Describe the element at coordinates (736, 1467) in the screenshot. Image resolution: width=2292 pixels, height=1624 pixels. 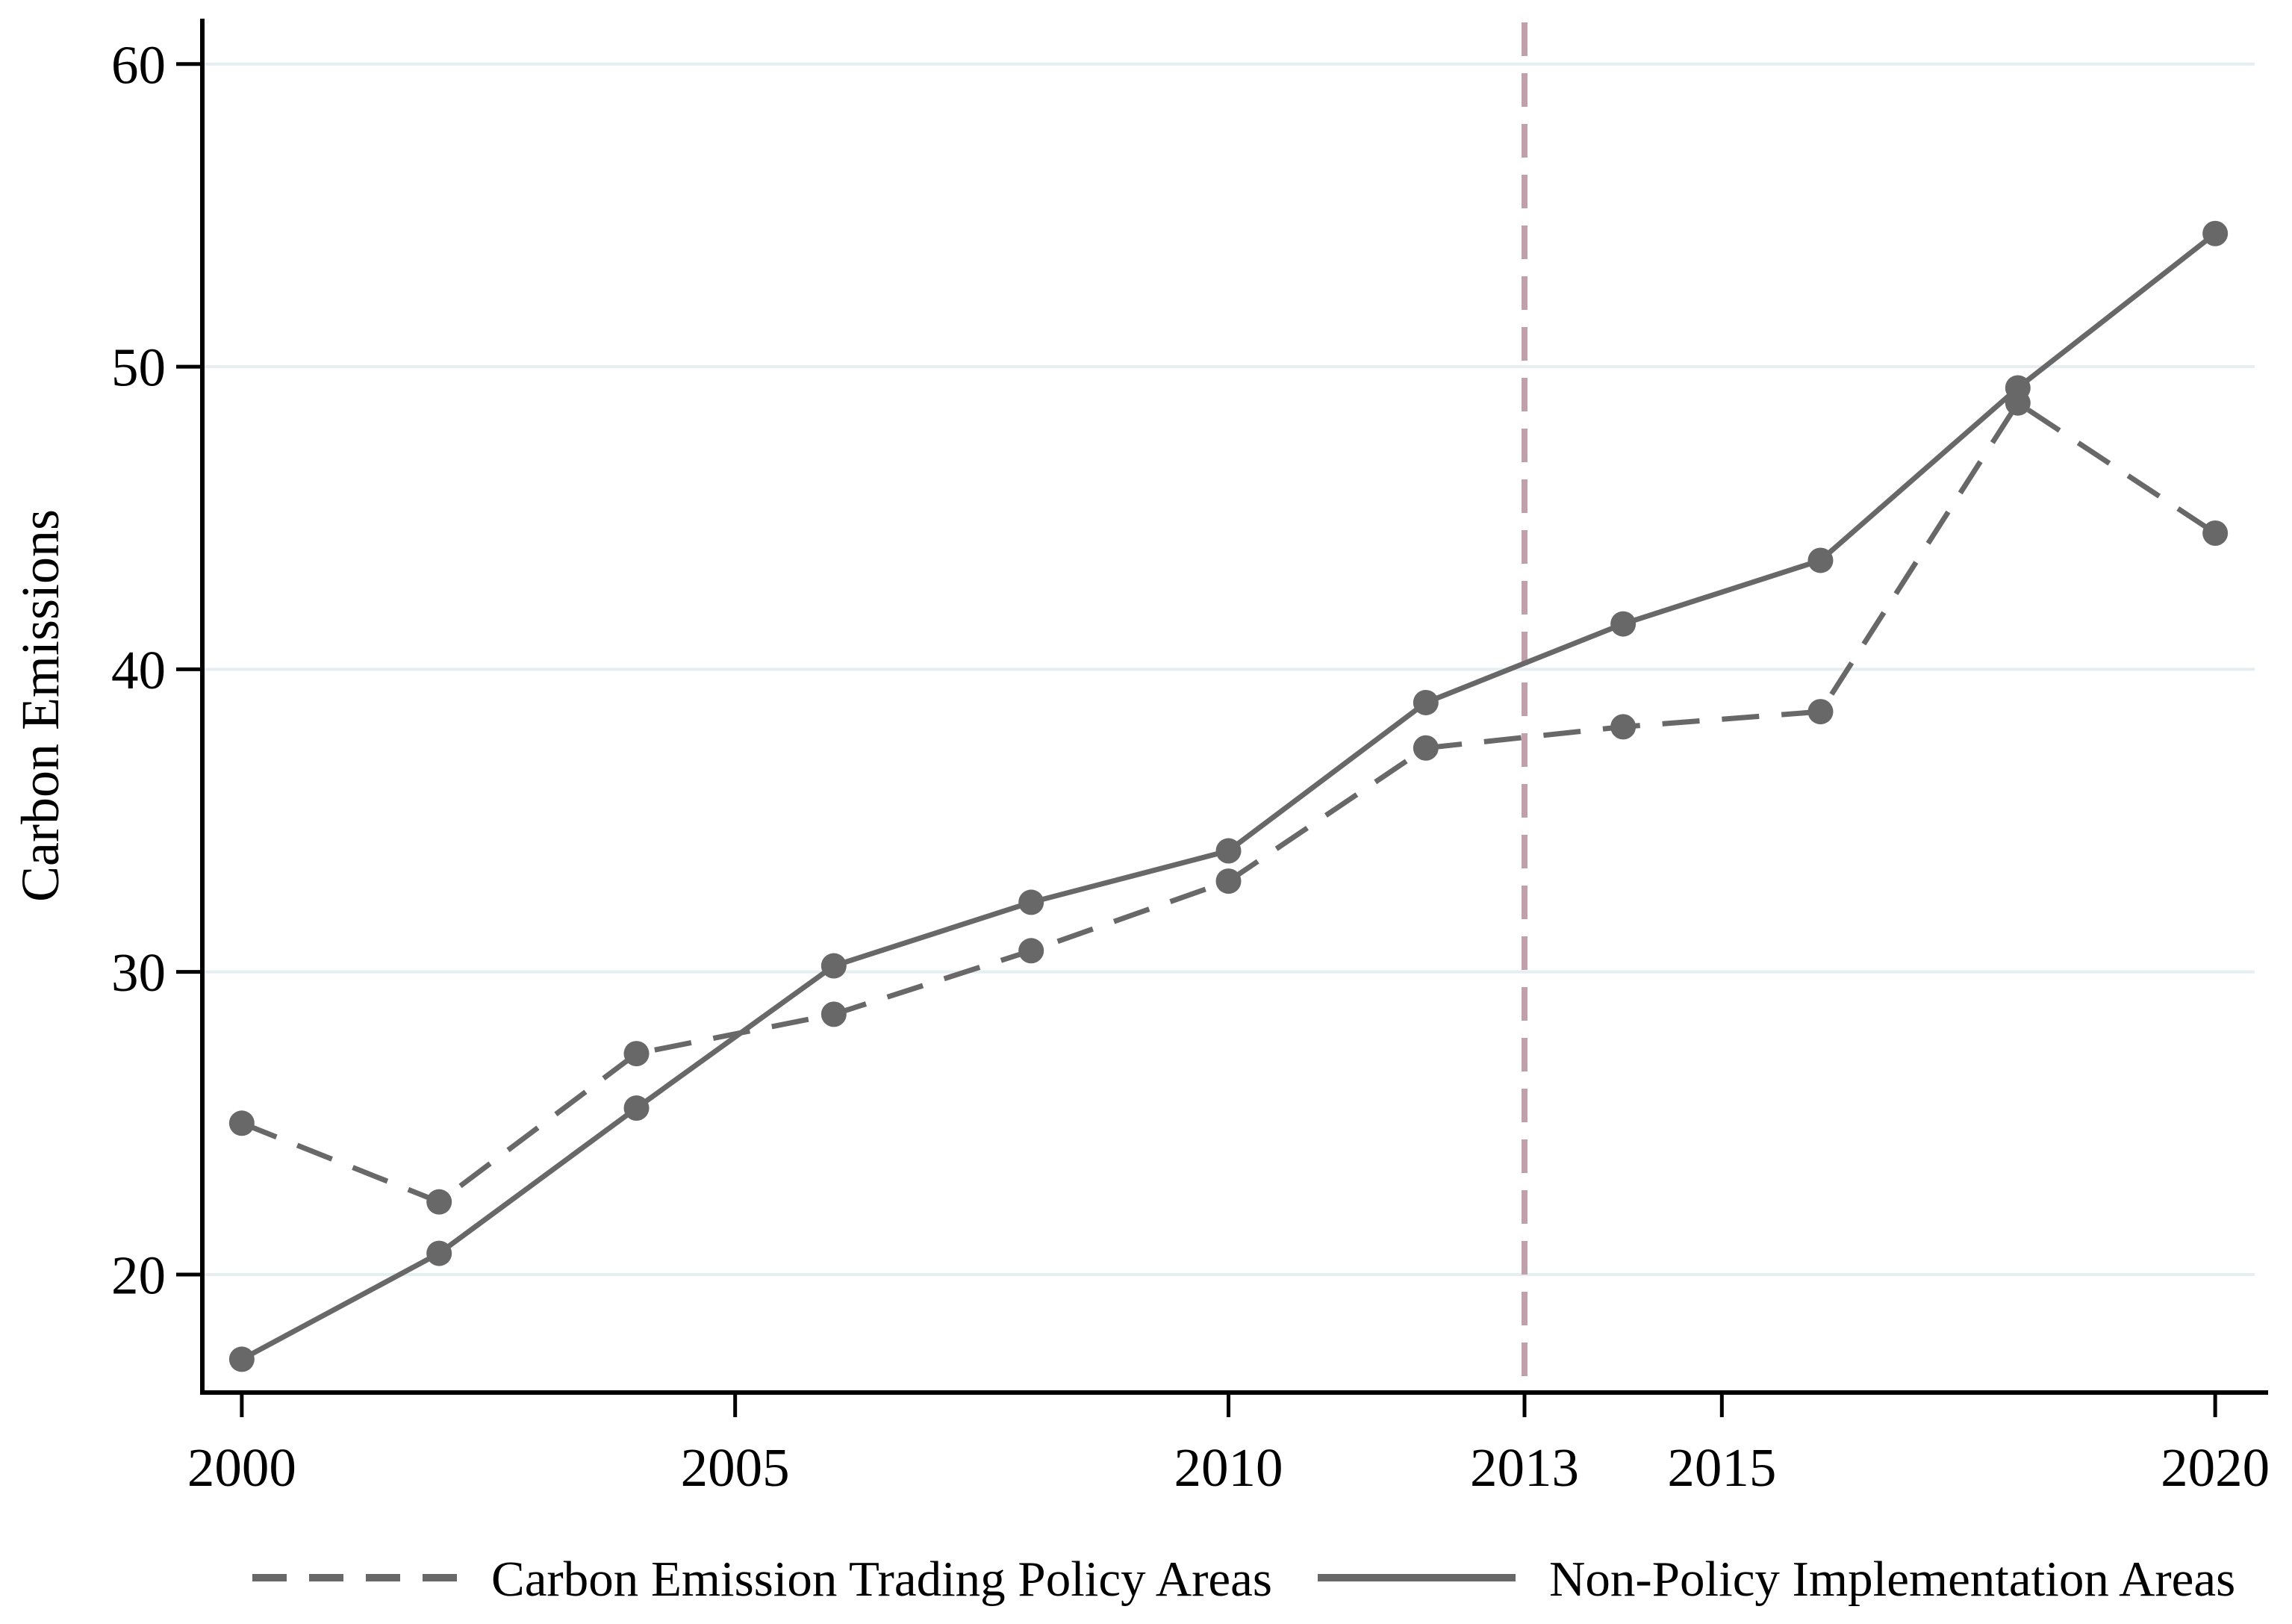
I see `x-tick-label: 2005` at that location.